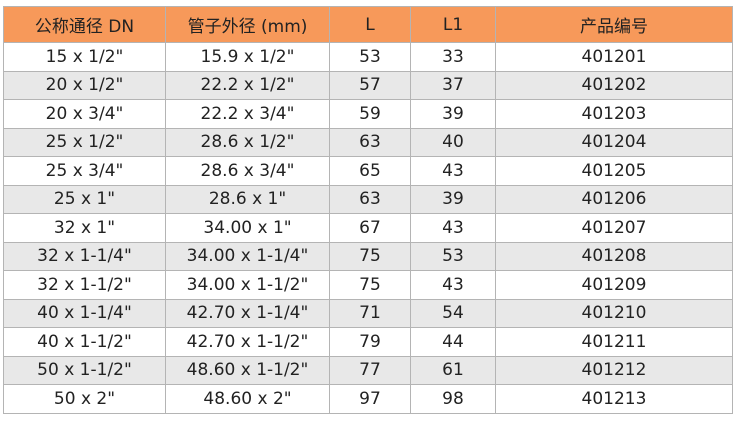 This screenshot has width=735, height=424. I want to click on table-row: 32 x 1-1/2" 34.00 x 1-1/2" 75 43 401209, so click(368, 285).